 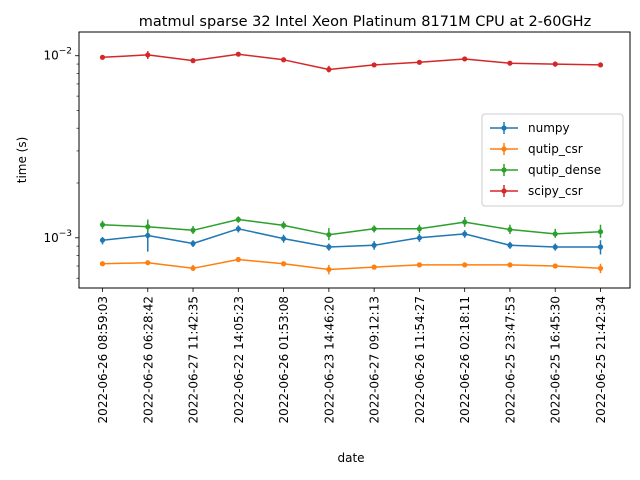 What do you see at coordinates (57, 237) in the screenshot?
I see `y-tick-label: 10⁻³` at bounding box center [57, 237].